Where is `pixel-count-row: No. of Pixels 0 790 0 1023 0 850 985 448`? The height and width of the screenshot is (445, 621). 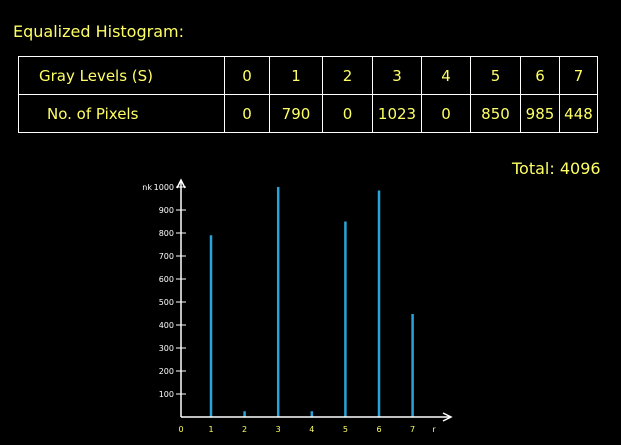
pixel-count-row: No. of Pixels 0 790 0 1023 0 850 985 448 is located at coordinates (308, 113).